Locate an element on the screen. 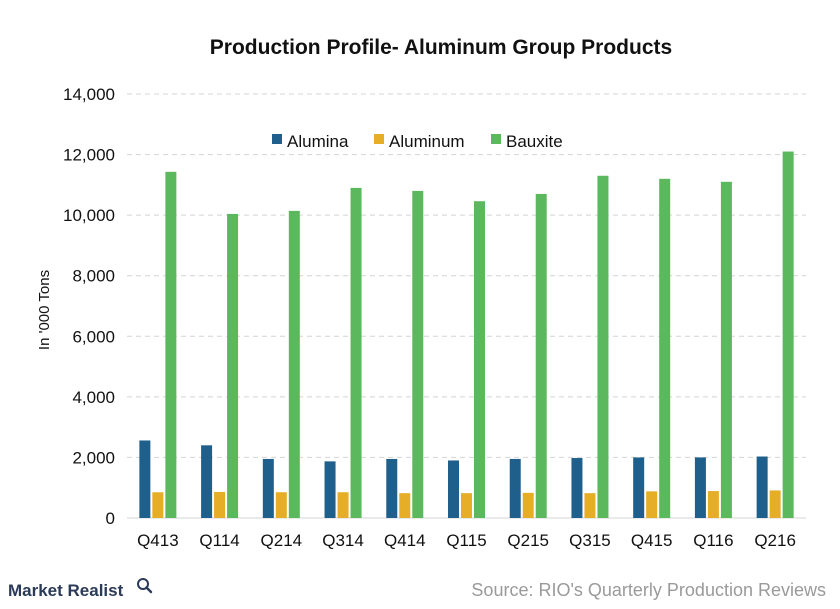  x-tick-label: Q413 is located at coordinates (158, 540).